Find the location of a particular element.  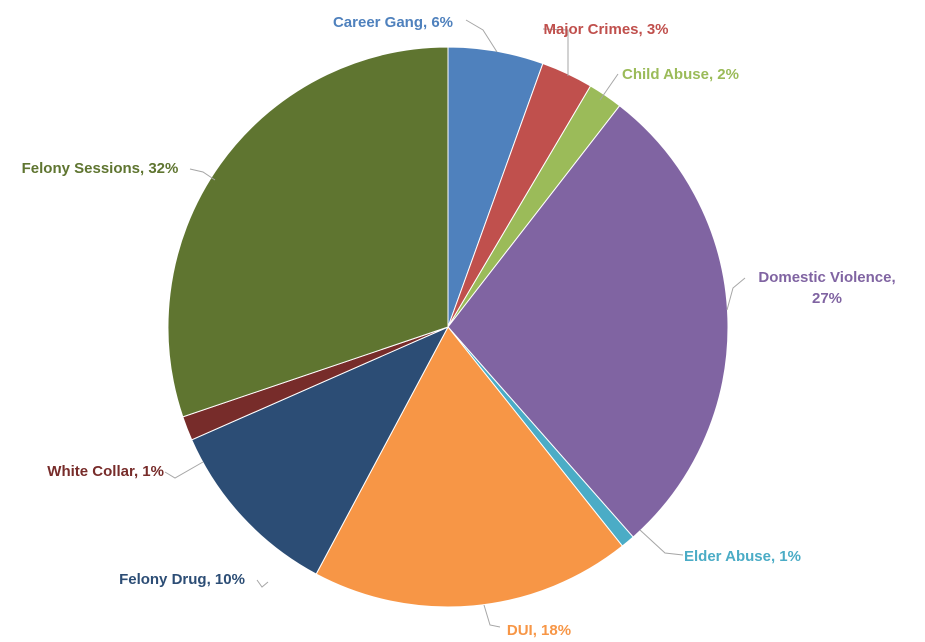

label-domestic-violence-pct: 27% is located at coordinates (827, 298).